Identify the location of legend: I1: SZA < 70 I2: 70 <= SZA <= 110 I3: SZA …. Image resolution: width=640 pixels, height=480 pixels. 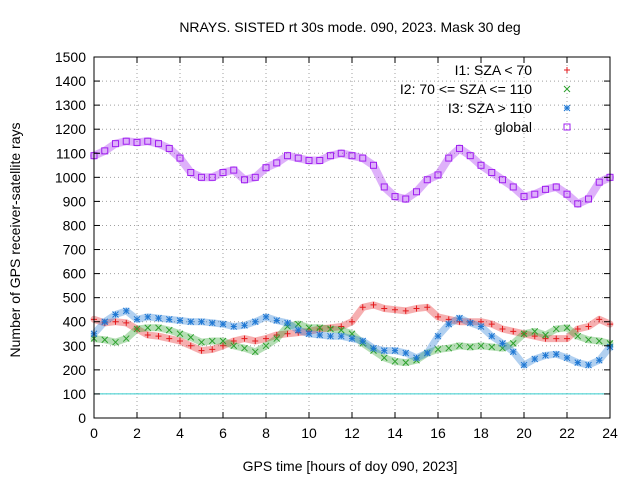
(485, 98).